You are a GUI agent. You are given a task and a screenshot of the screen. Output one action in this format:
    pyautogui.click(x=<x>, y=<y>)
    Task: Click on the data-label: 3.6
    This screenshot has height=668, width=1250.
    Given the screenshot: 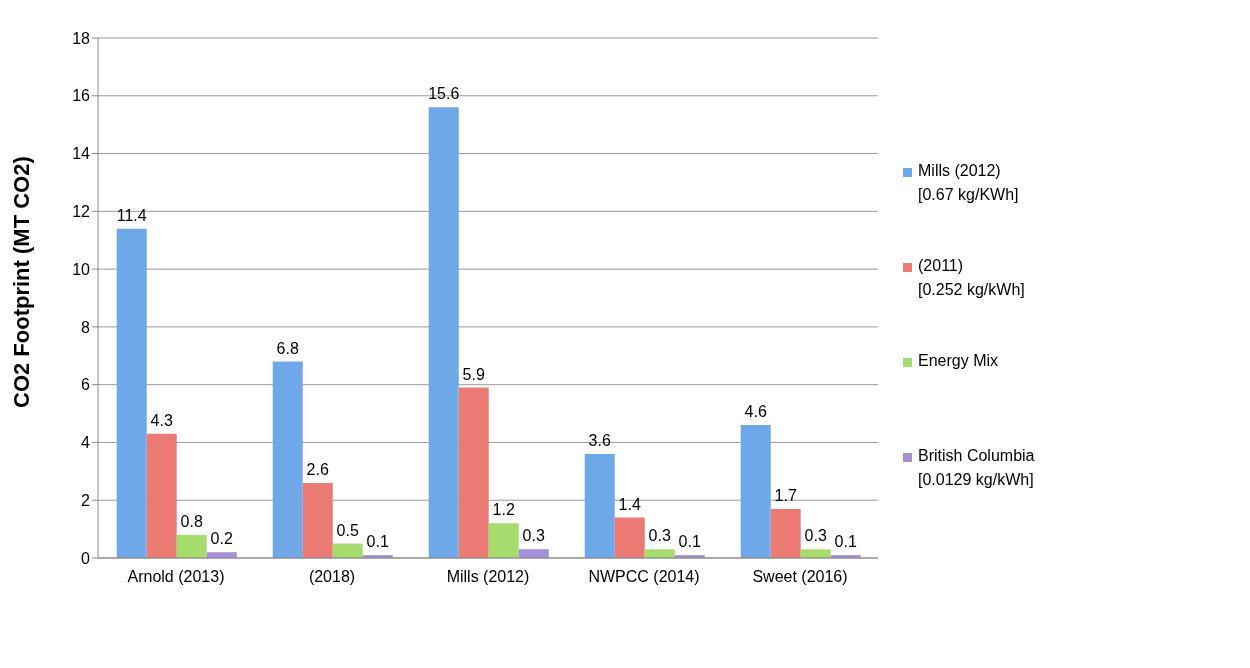 What is the action you would take?
    pyautogui.click(x=599, y=440)
    